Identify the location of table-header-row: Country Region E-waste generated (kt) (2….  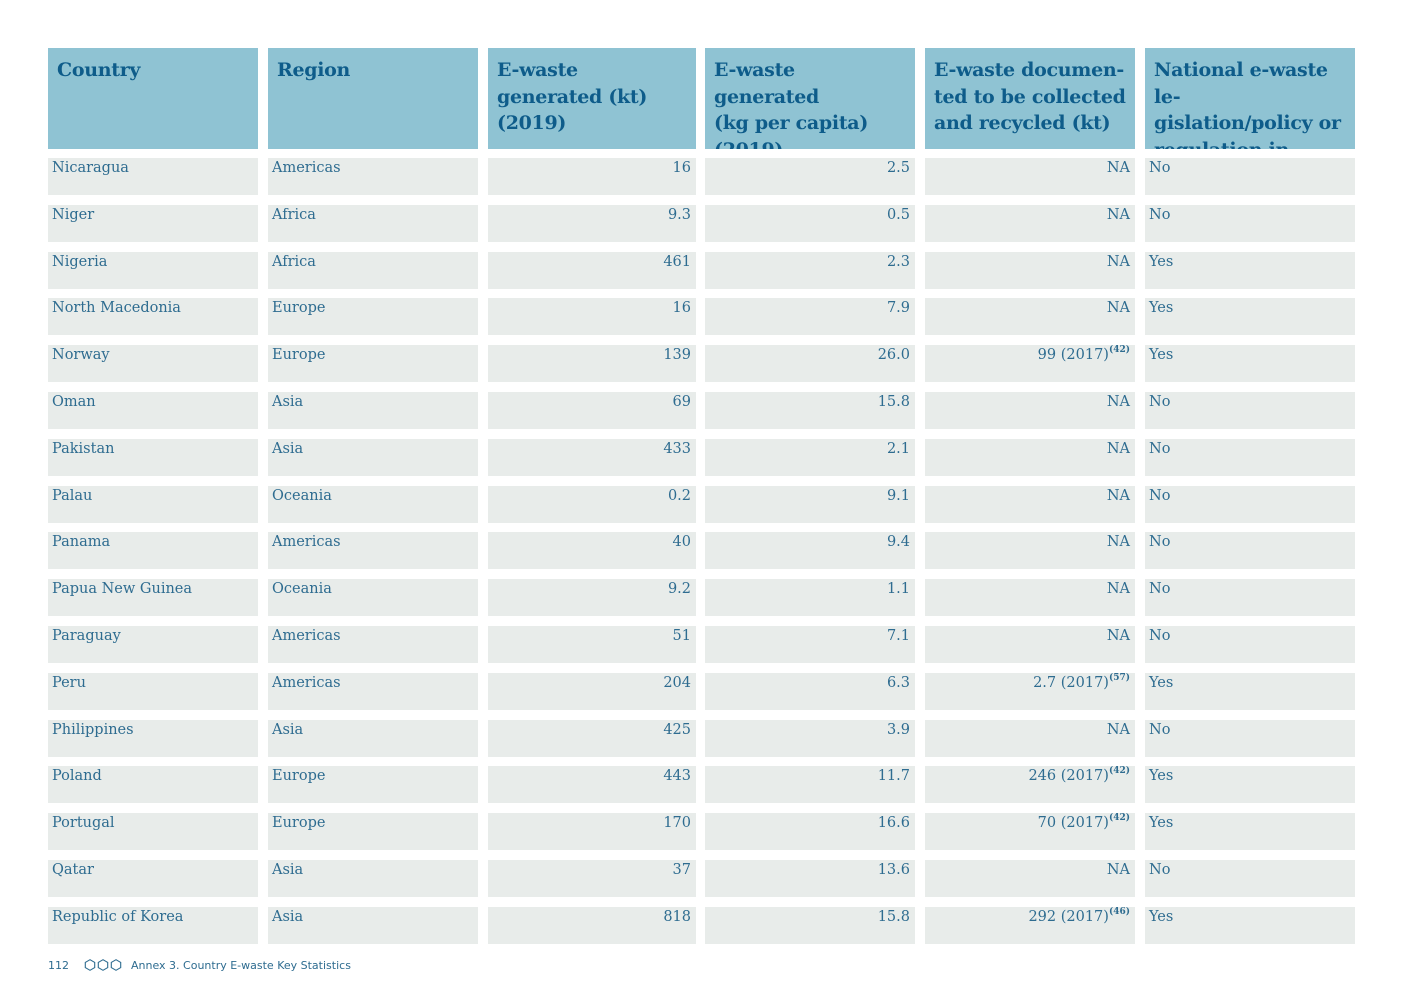
(701, 98).